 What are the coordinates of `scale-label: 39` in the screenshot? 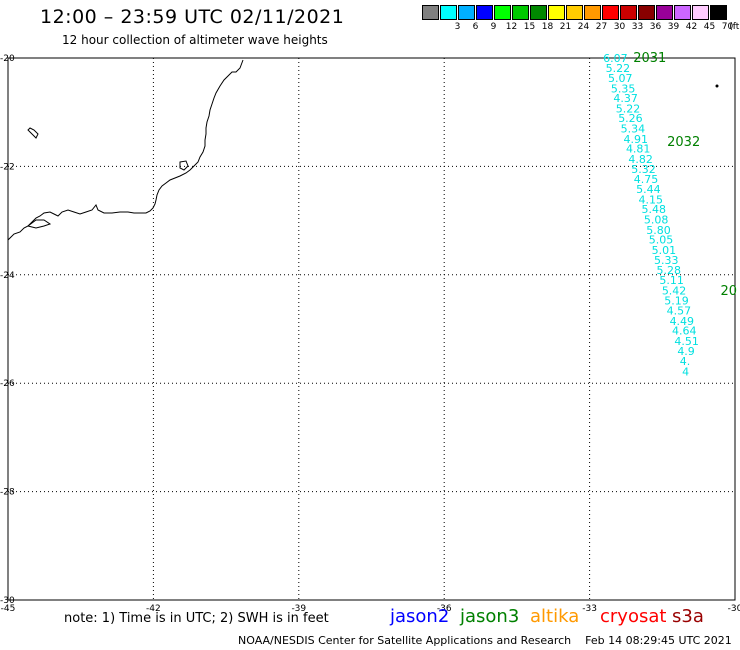 It's located at (673, 27).